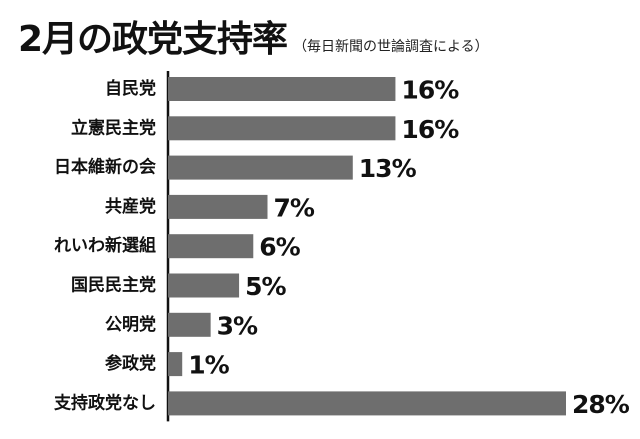 The width and height of the screenshot is (640, 439). I want to click on value-label: 7%, so click(294, 207).